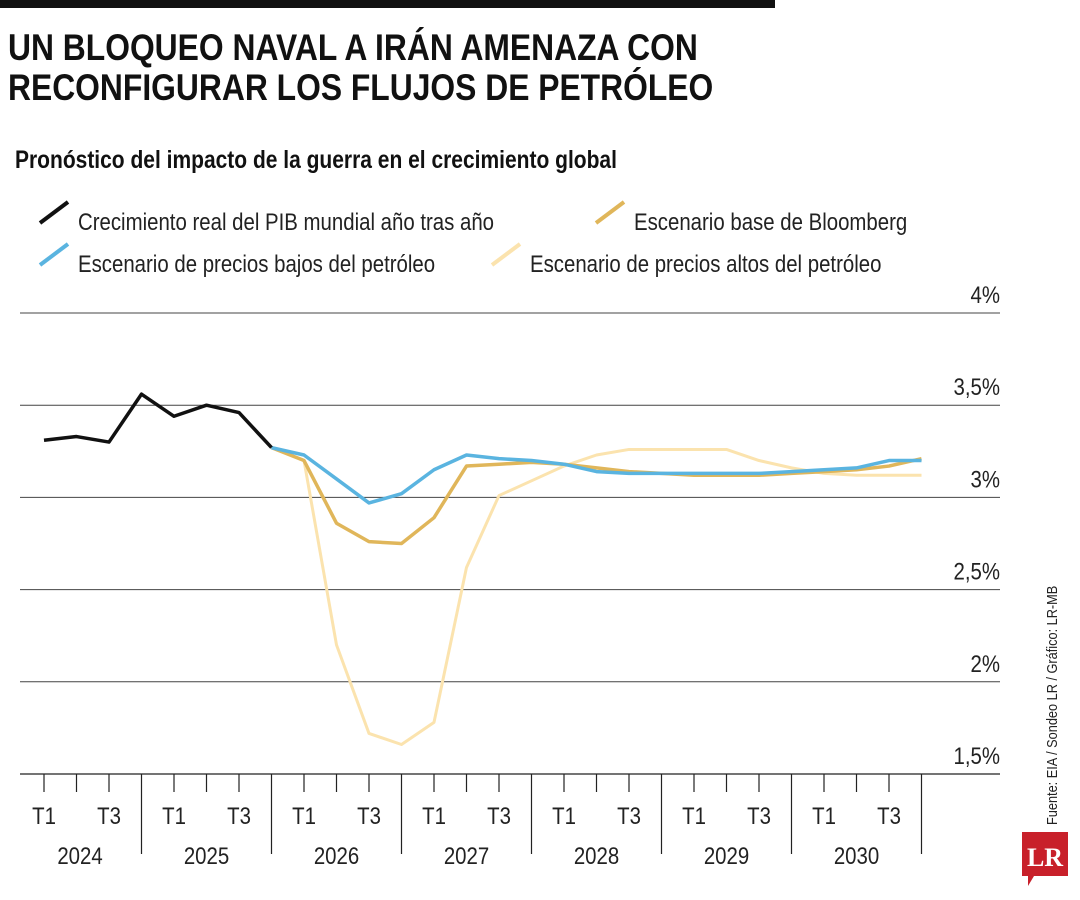 The width and height of the screenshot is (1080, 900). What do you see at coordinates (770, 221) in the screenshot?
I see `legend-label-base: Escenario base de Bloomberg` at bounding box center [770, 221].